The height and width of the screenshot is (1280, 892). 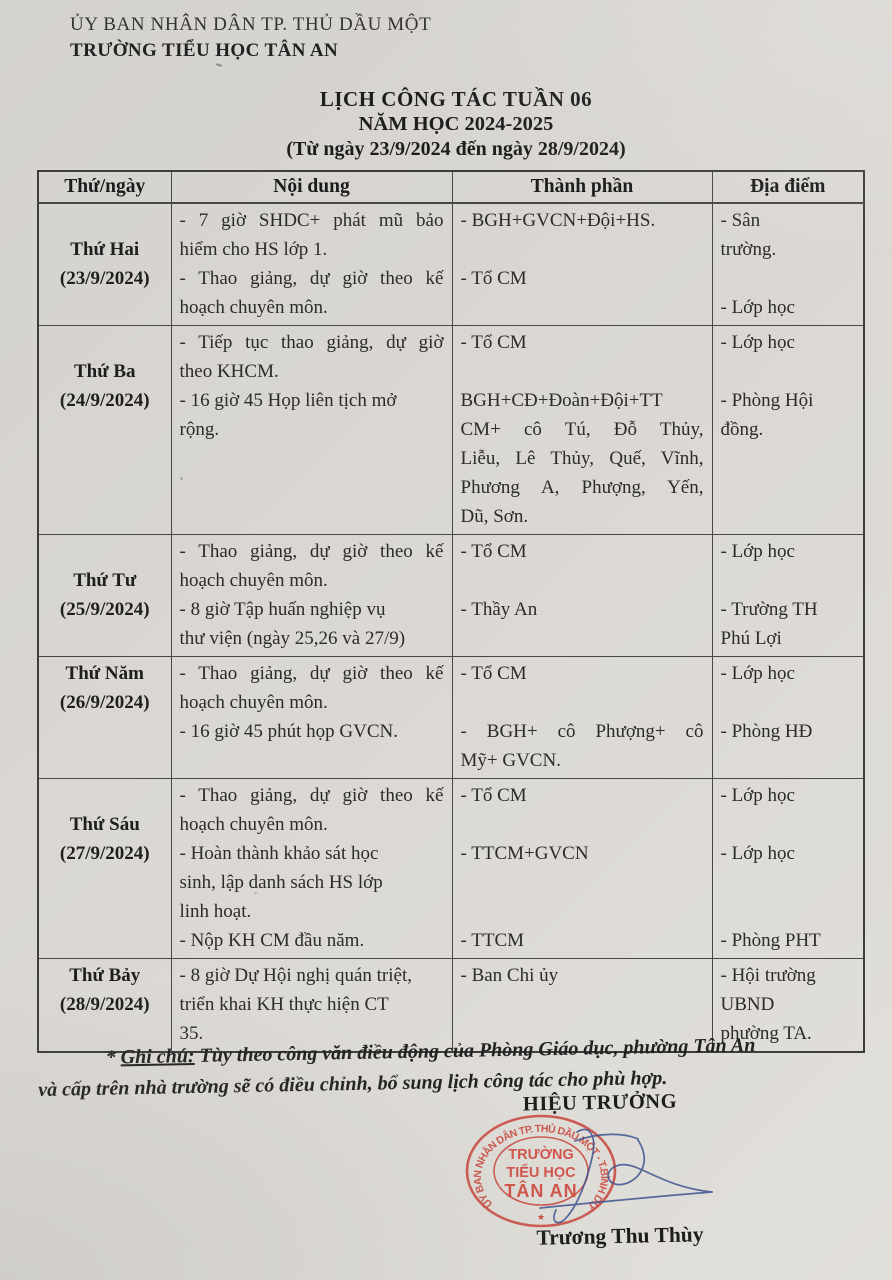 What do you see at coordinates (104, 595) in the screenshot?
I see `day-cell: Thứ Tư (25/9/2024)` at bounding box center [104, 595].